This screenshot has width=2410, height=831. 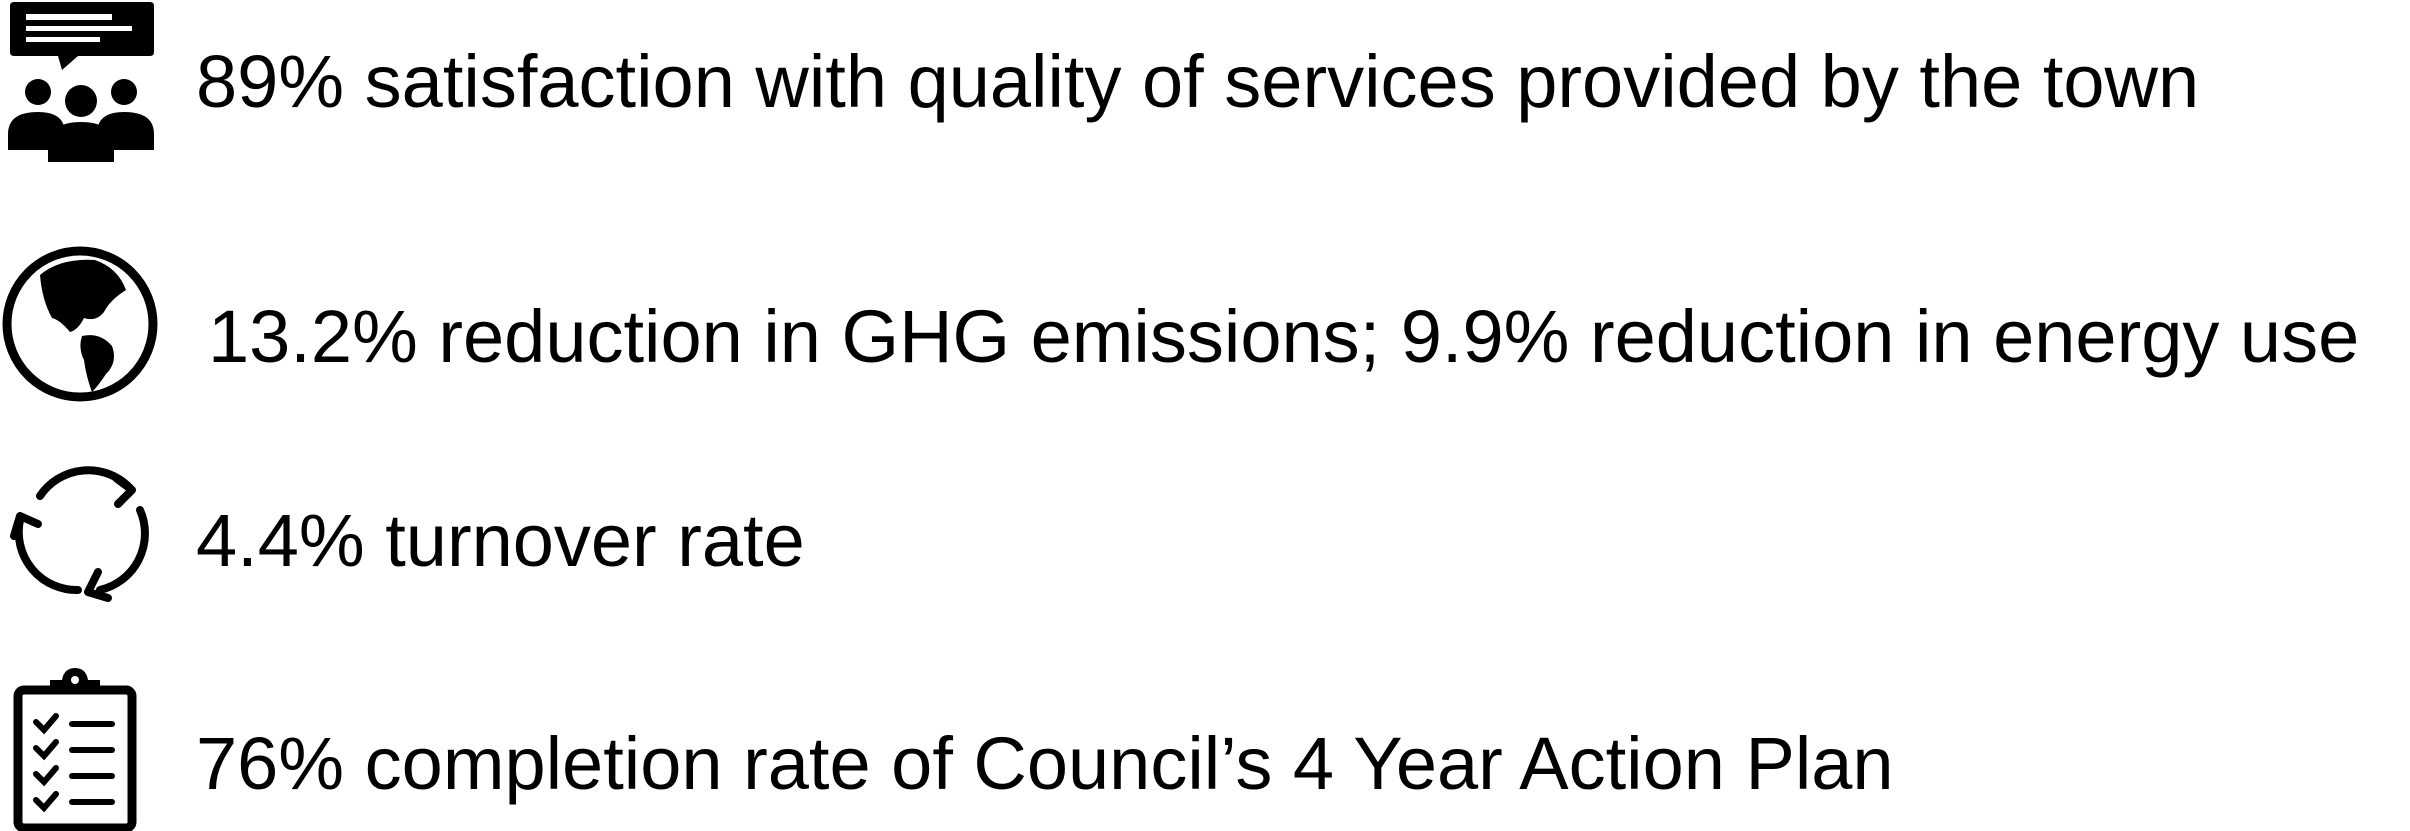 I want to click on checklist-icon, so click(x=75, y=749).